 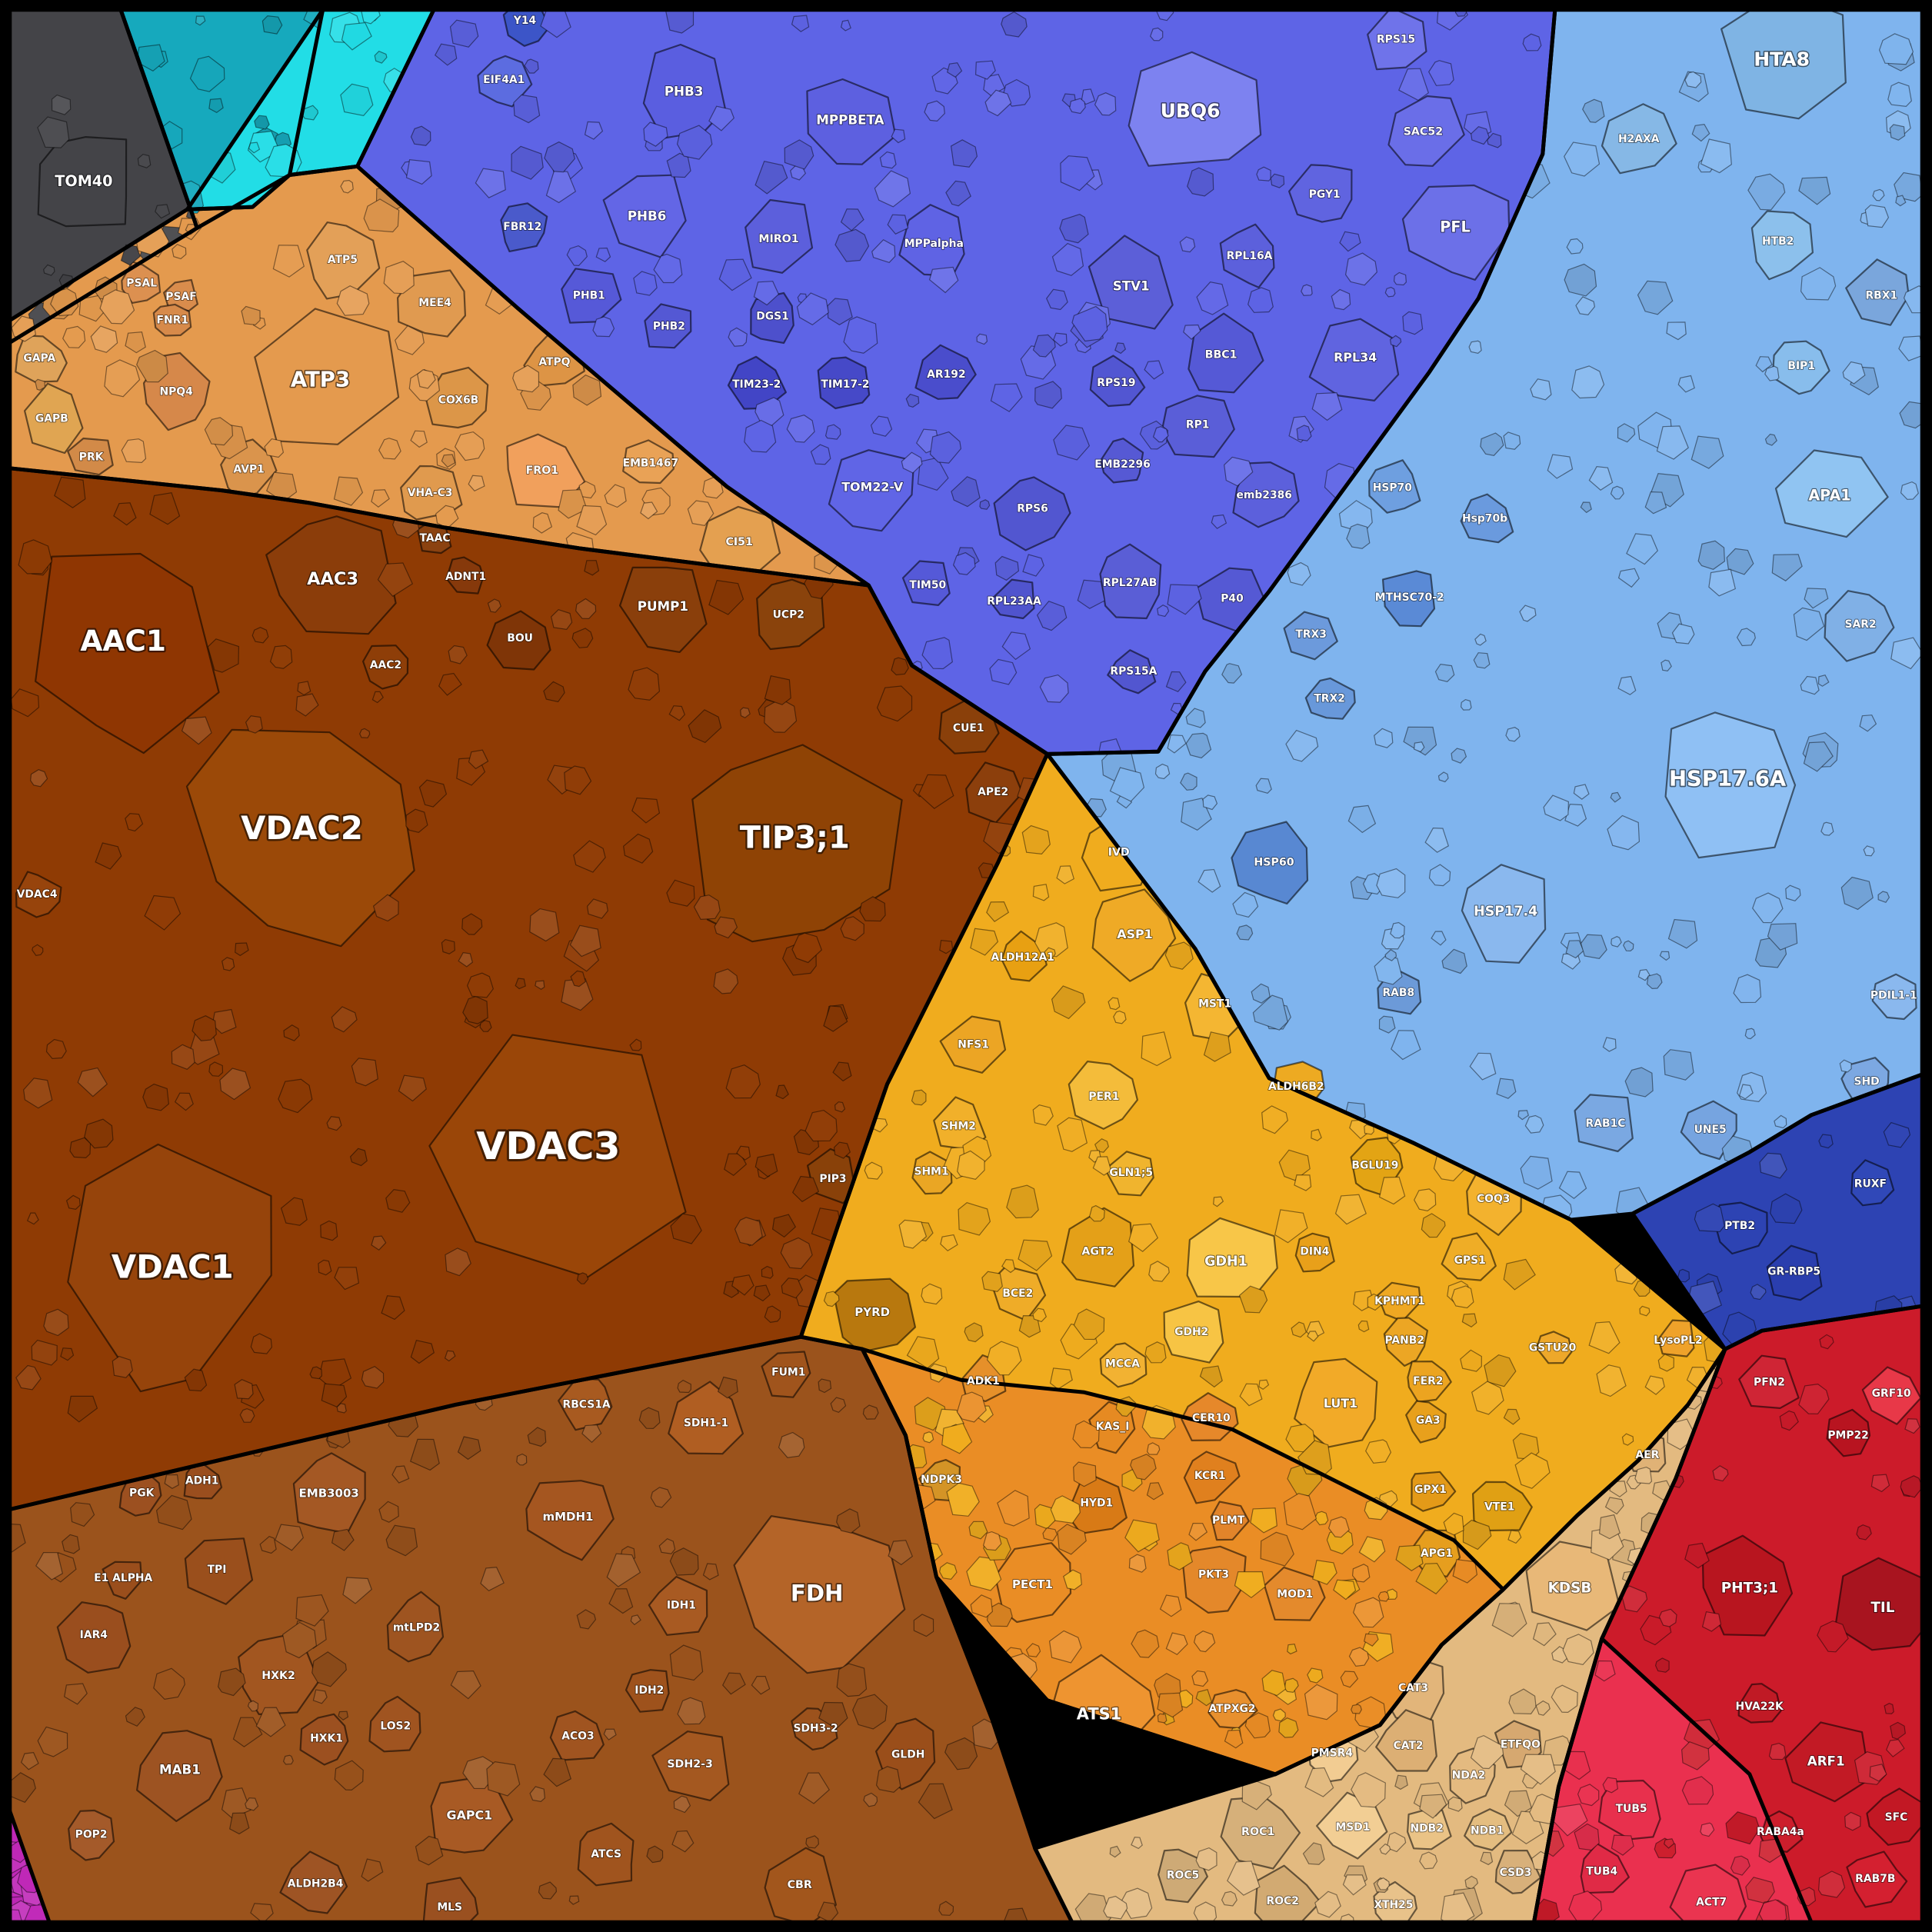 What do you see at coordinates (1340, 1403) in the screenshot?
I see `cell-label: LUT1` at bounding box center [1340, 1403].